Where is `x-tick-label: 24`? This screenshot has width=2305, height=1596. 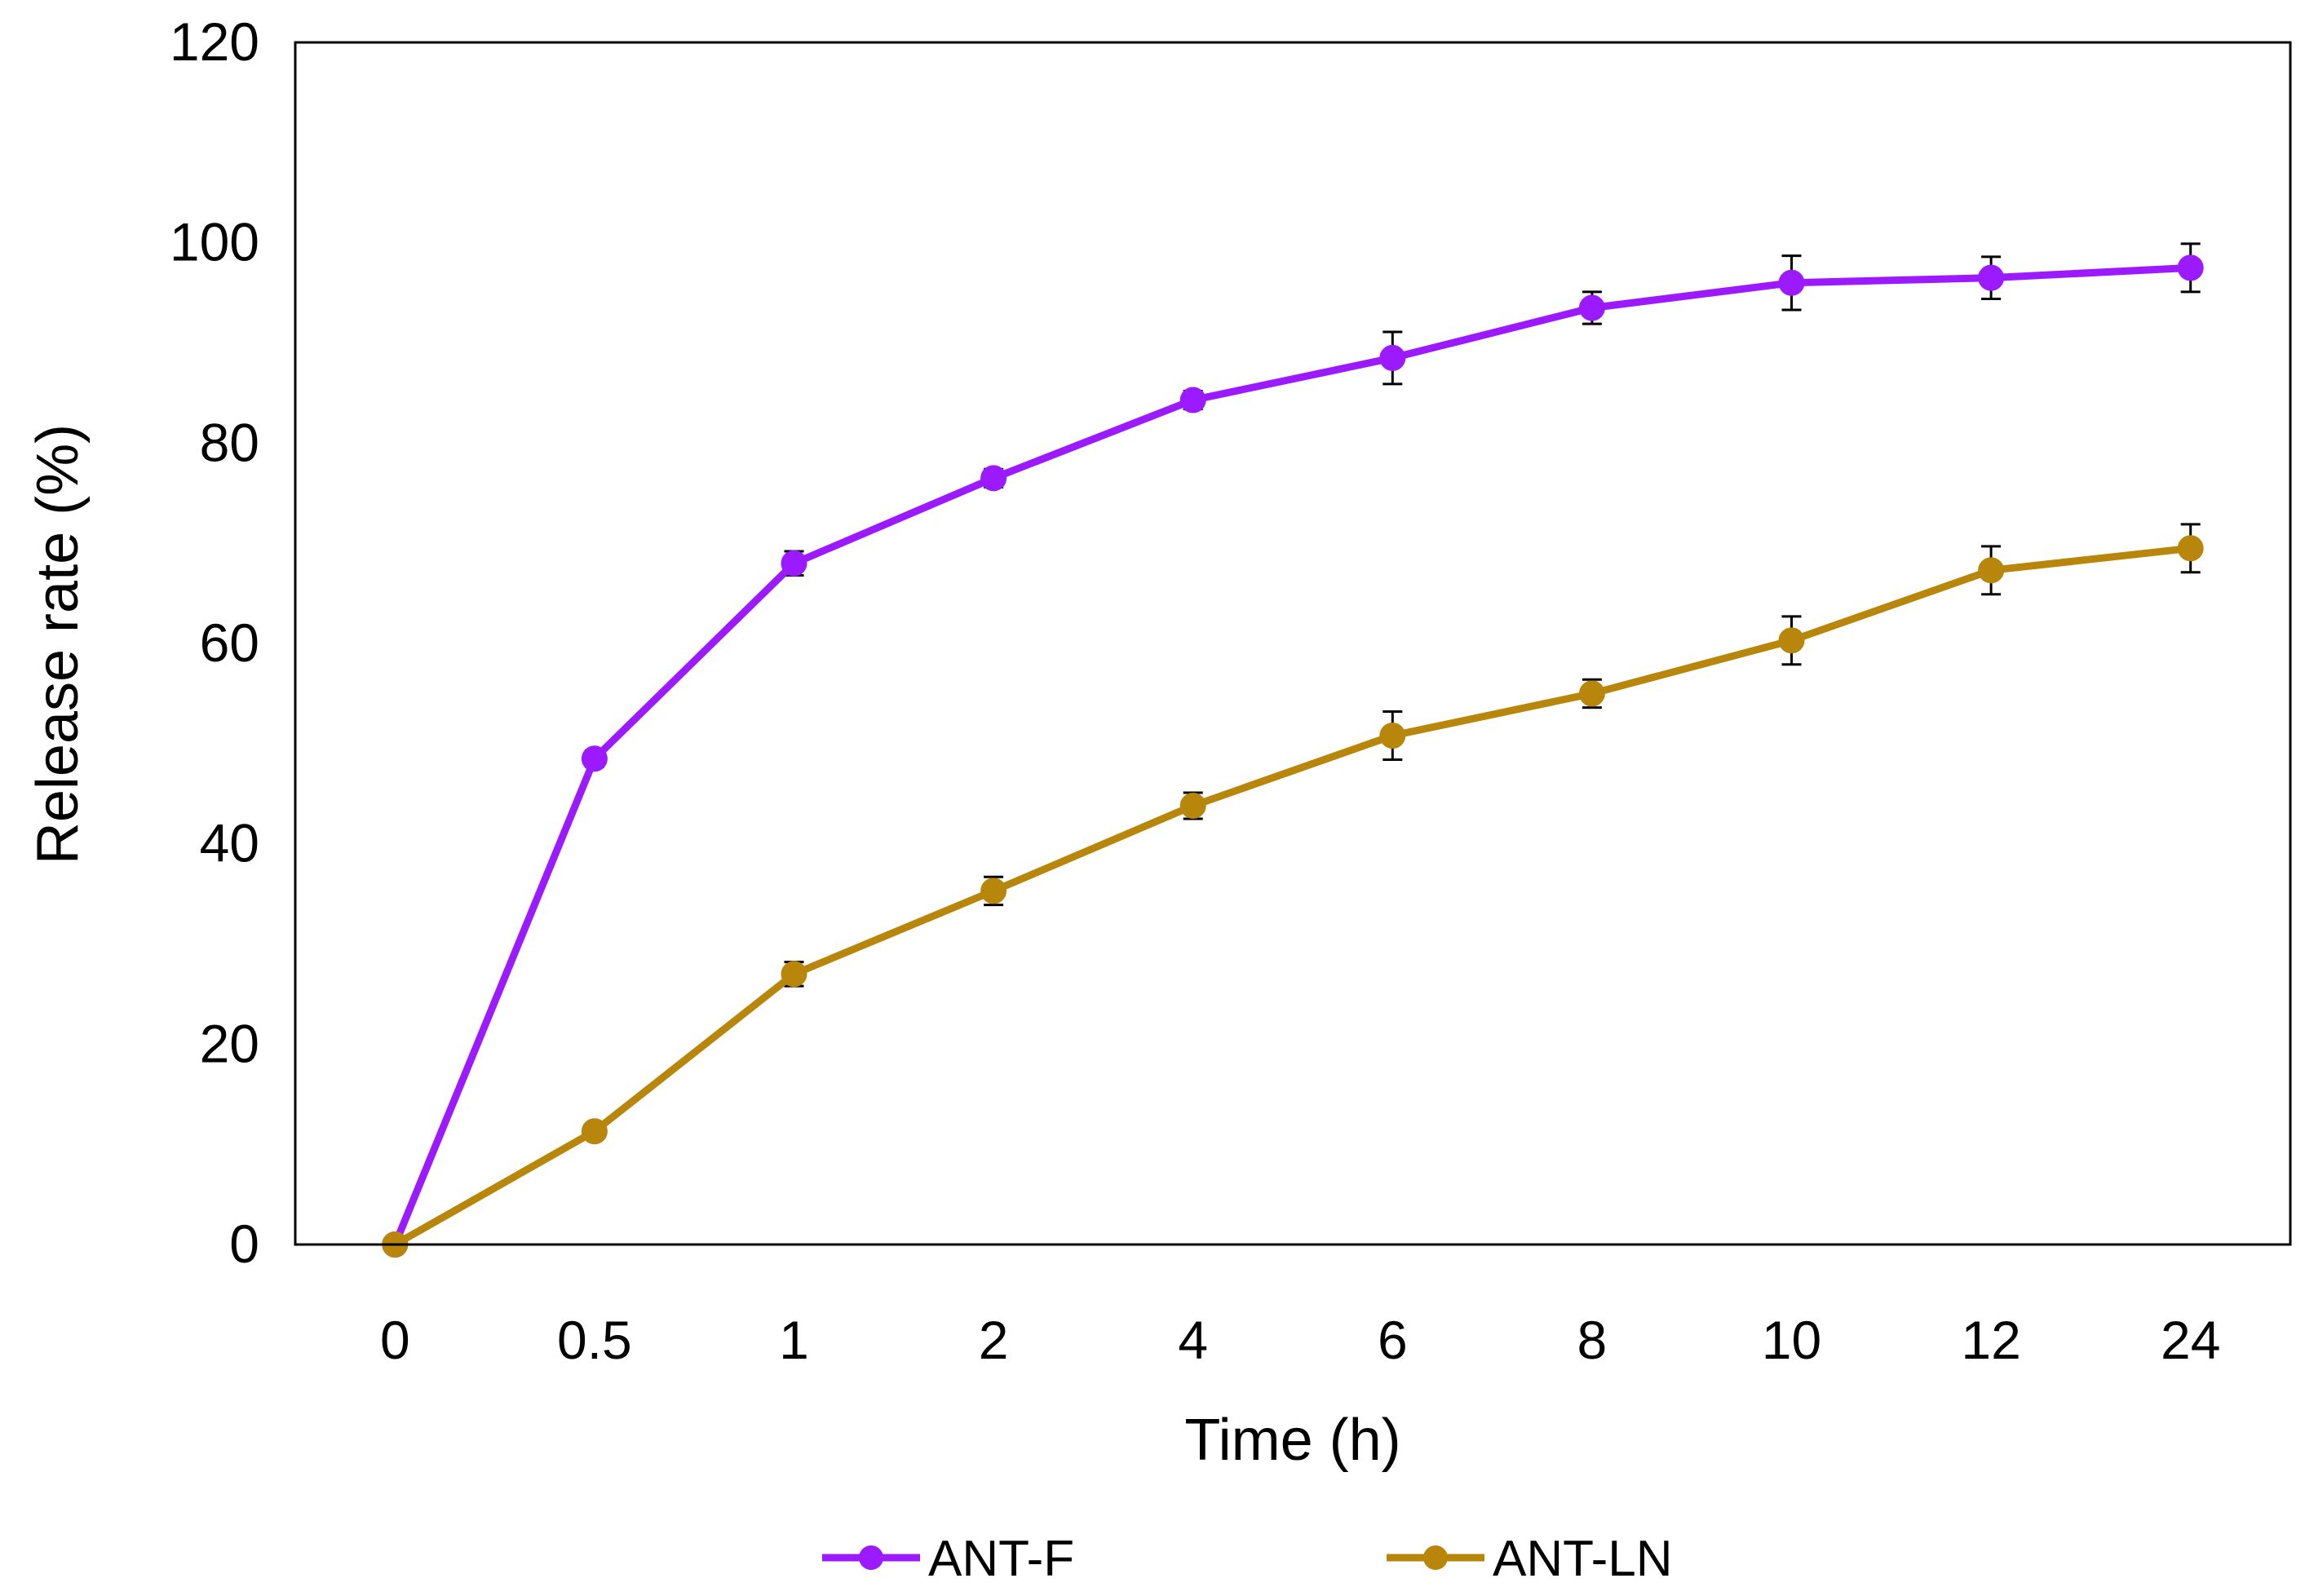
x-tick-label: 24 is located at coordinates (2190, 1340).